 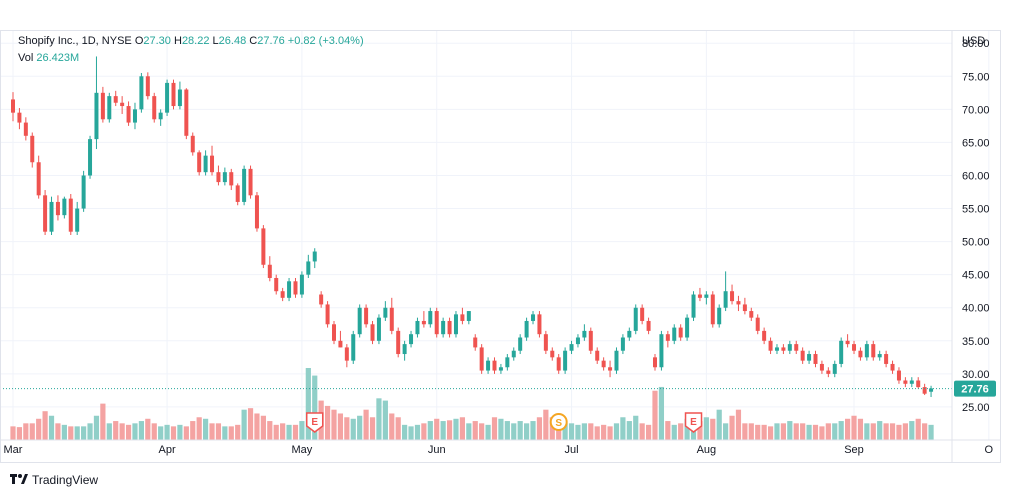 What do you see at coordinates (88, 41) in the screenshot?
I see `interval: 1D` at bounding box center [88, 41].